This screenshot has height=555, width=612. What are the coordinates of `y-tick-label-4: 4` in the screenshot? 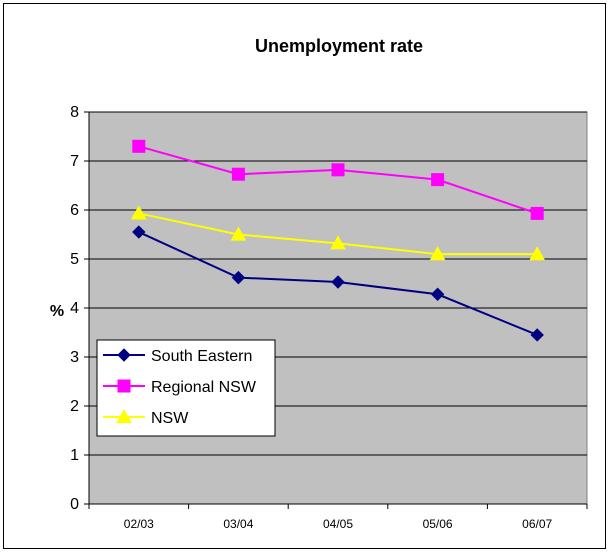 It's located at (74, 308).